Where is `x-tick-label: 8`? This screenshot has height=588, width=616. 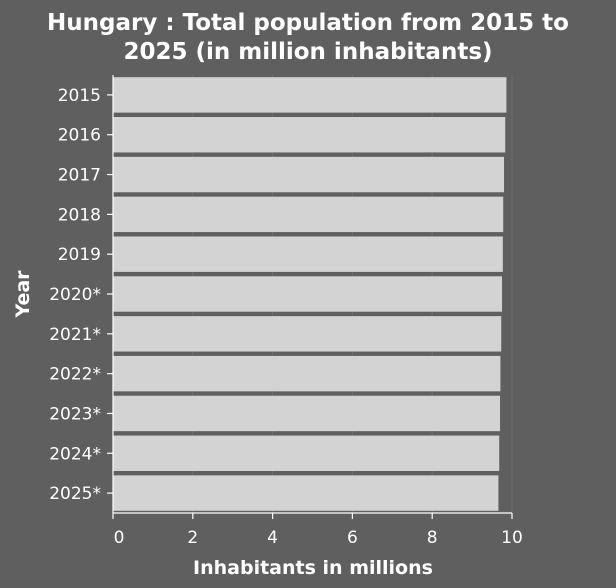
x-tick-label: 8 is located at coordinates (432, 538).